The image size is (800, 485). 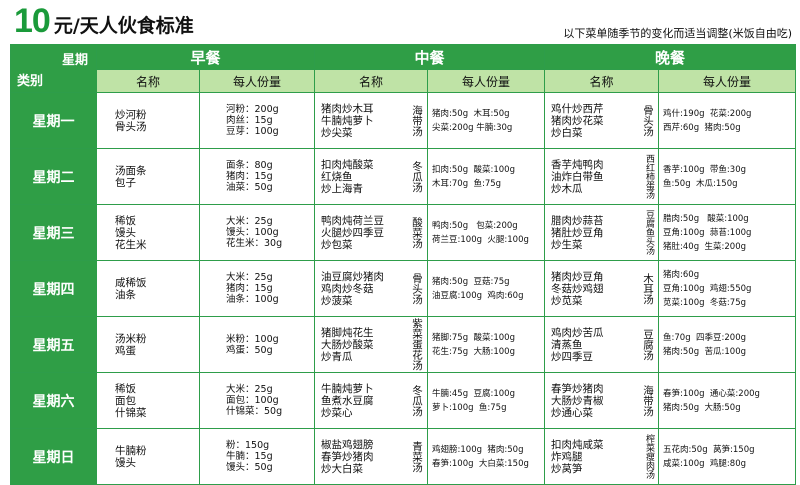 I want to click on lunch-portion-cell: 扣肉:50g 酸菜:100g 木耳:70g 鱼:75g, so click(x=486, y=176).